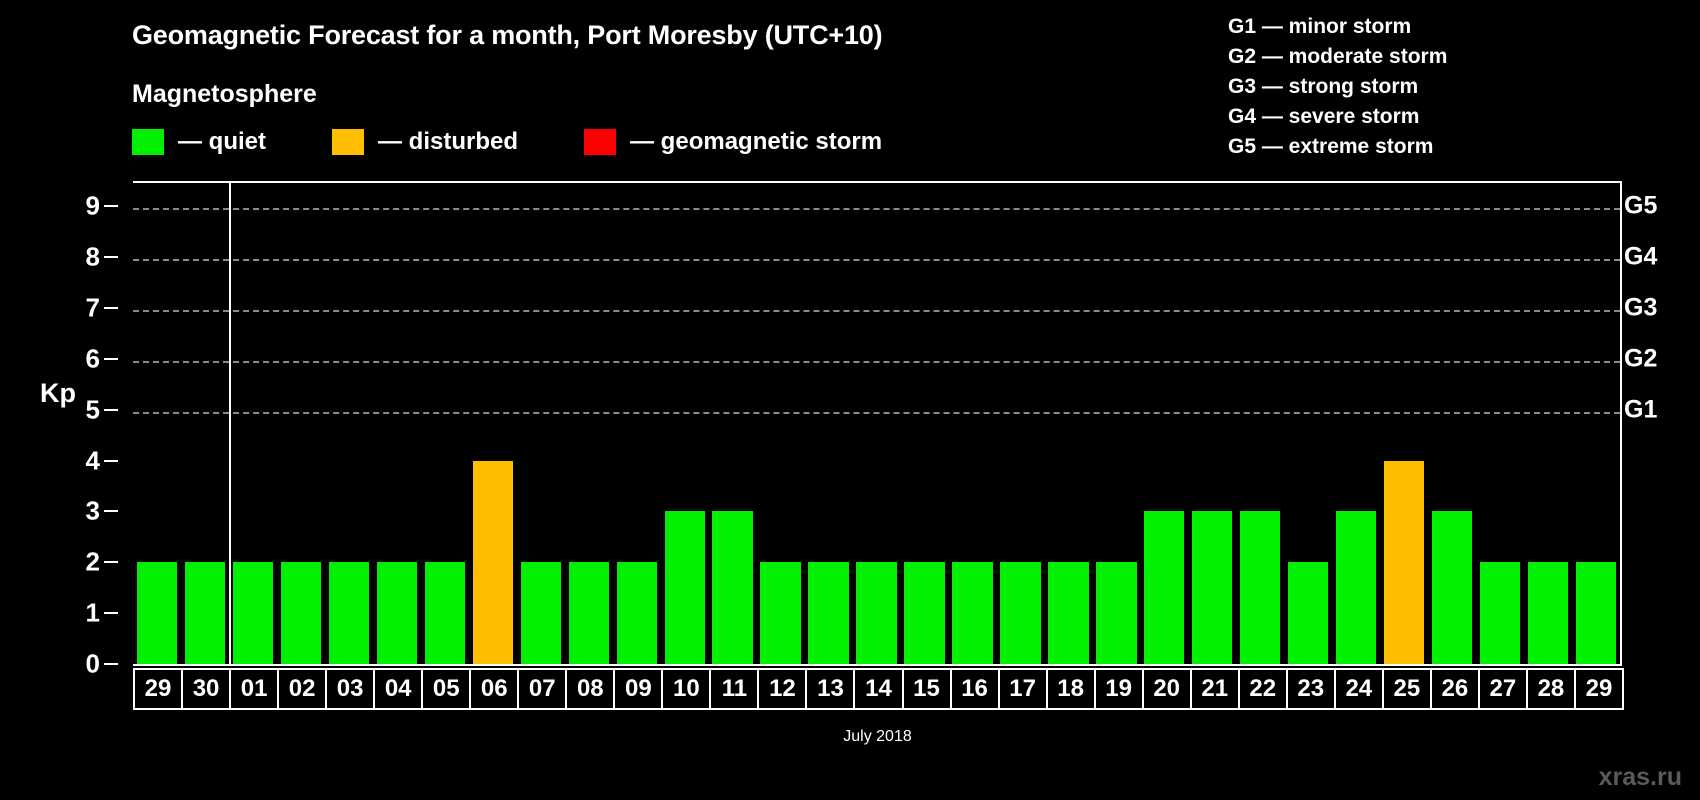 Image resolution: width=1700 pixels, height=800 pixels. I want to click on x-axis-day-3: 02, so click(302, 689).